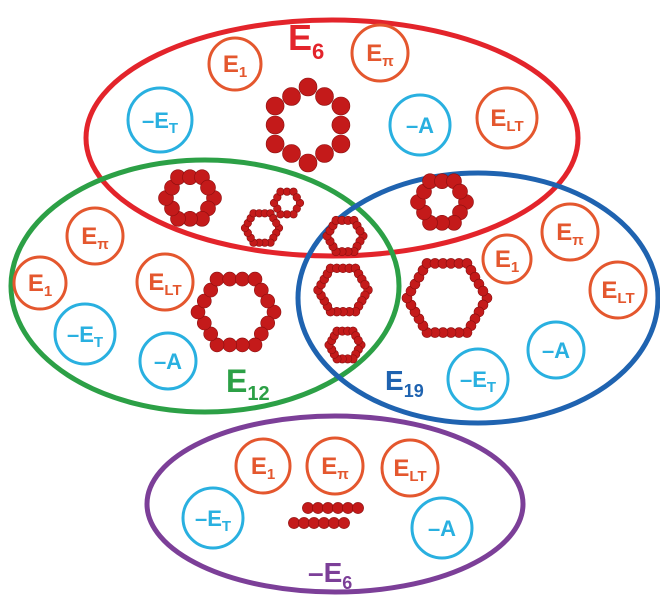 The width and height of the screenshot is (660, 597). I want to click on element-met-e6: –ET, so click(160, 120).